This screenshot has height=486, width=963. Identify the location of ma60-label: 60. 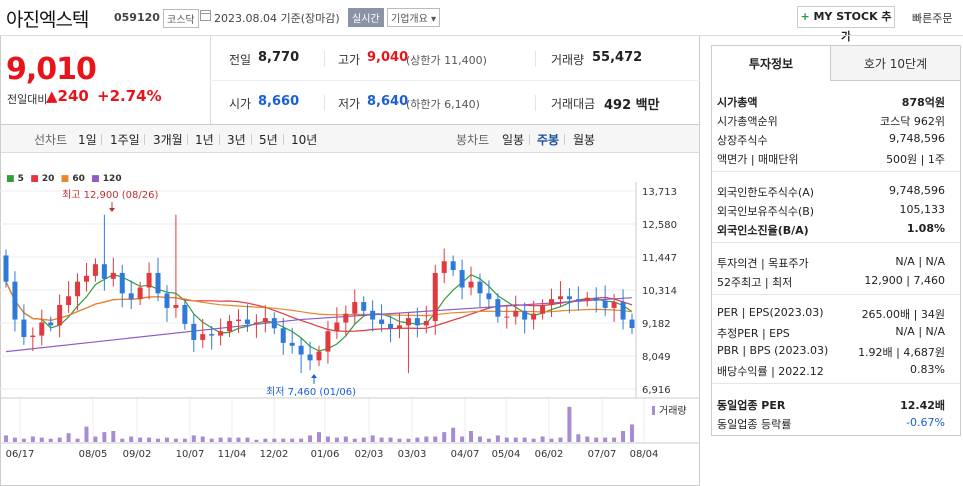
(78, 179).